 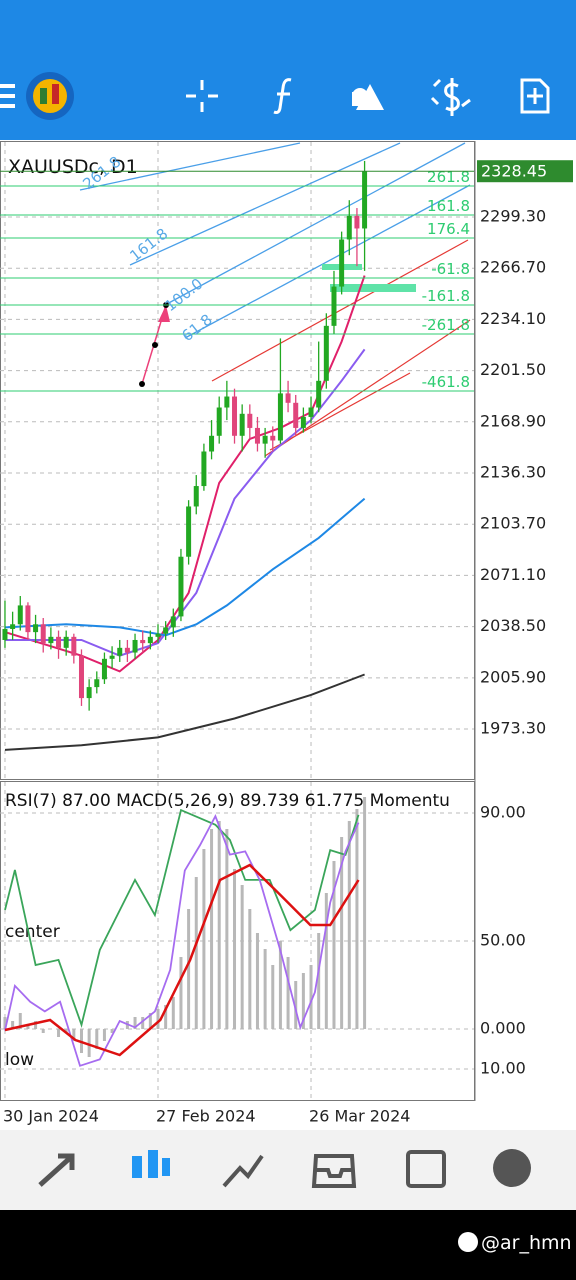 What do you see at coordinates (513, 420) in the screenshot?
I see `y-tick-label: 2168.90` at bounding box center [513, 420].